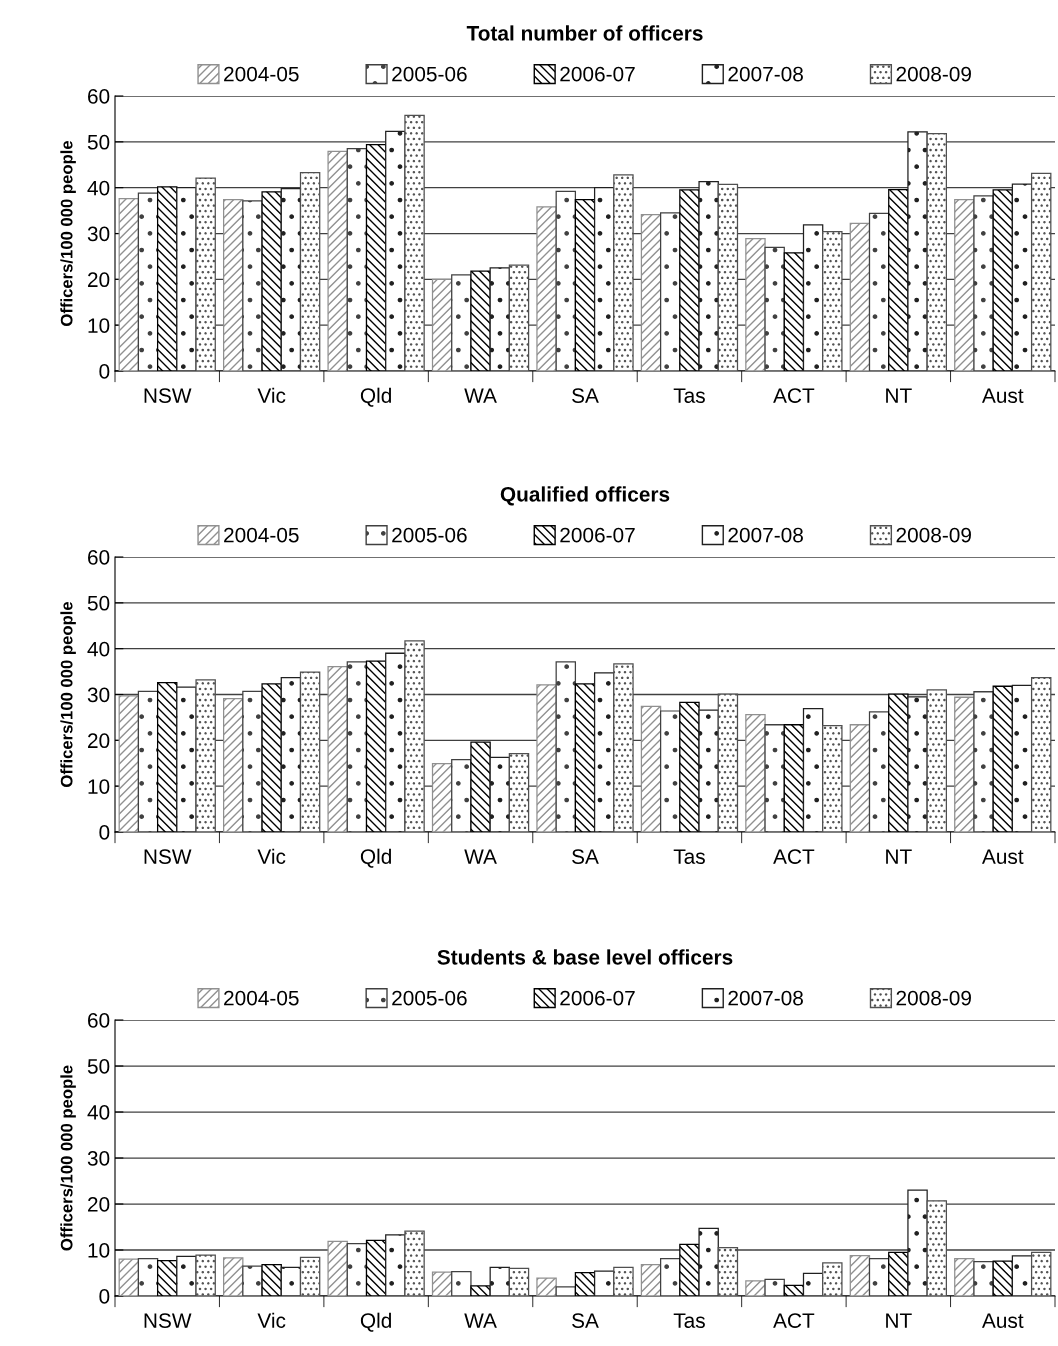 The height and width of the screenshot is (1346, 1058). Describe the element at coordinates (261, 535) in the screenshot. I see `legend-label: 2004-05` at that location.